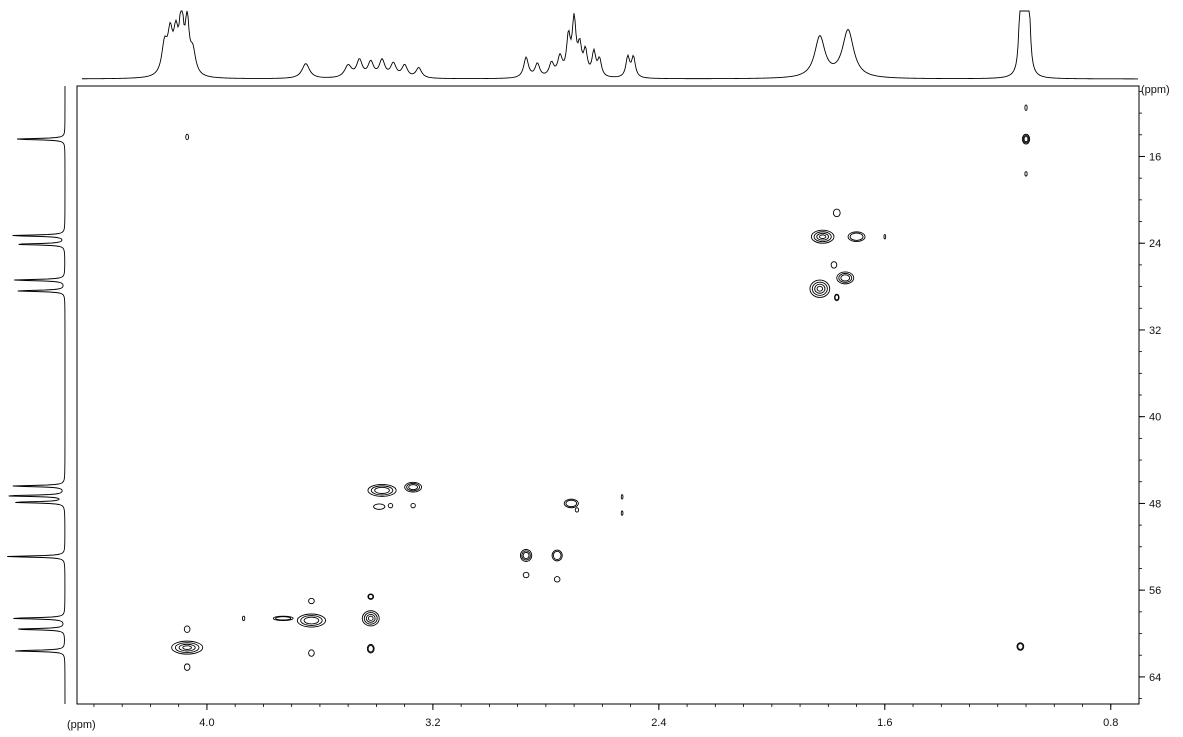 The width and height of the screenshot is (1183, 737). I want to click on y-tick-label: 64, so click(1155, 678).